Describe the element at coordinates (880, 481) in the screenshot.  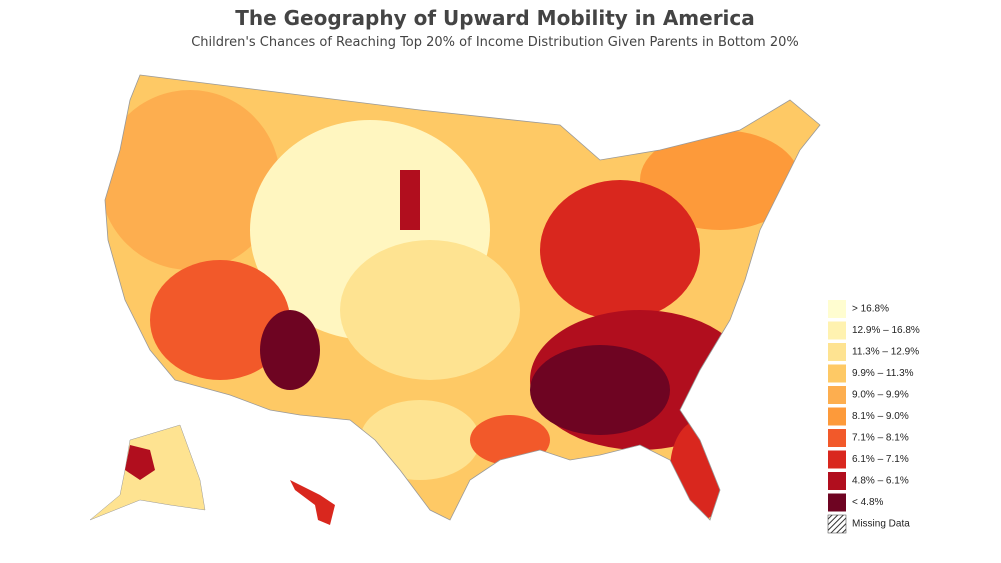
I see `legend-label: 4.8% – 6.1%` at that location.